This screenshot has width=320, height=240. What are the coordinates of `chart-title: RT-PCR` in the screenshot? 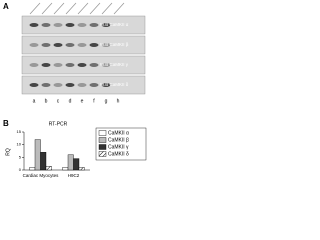 It's located at (58, 124).